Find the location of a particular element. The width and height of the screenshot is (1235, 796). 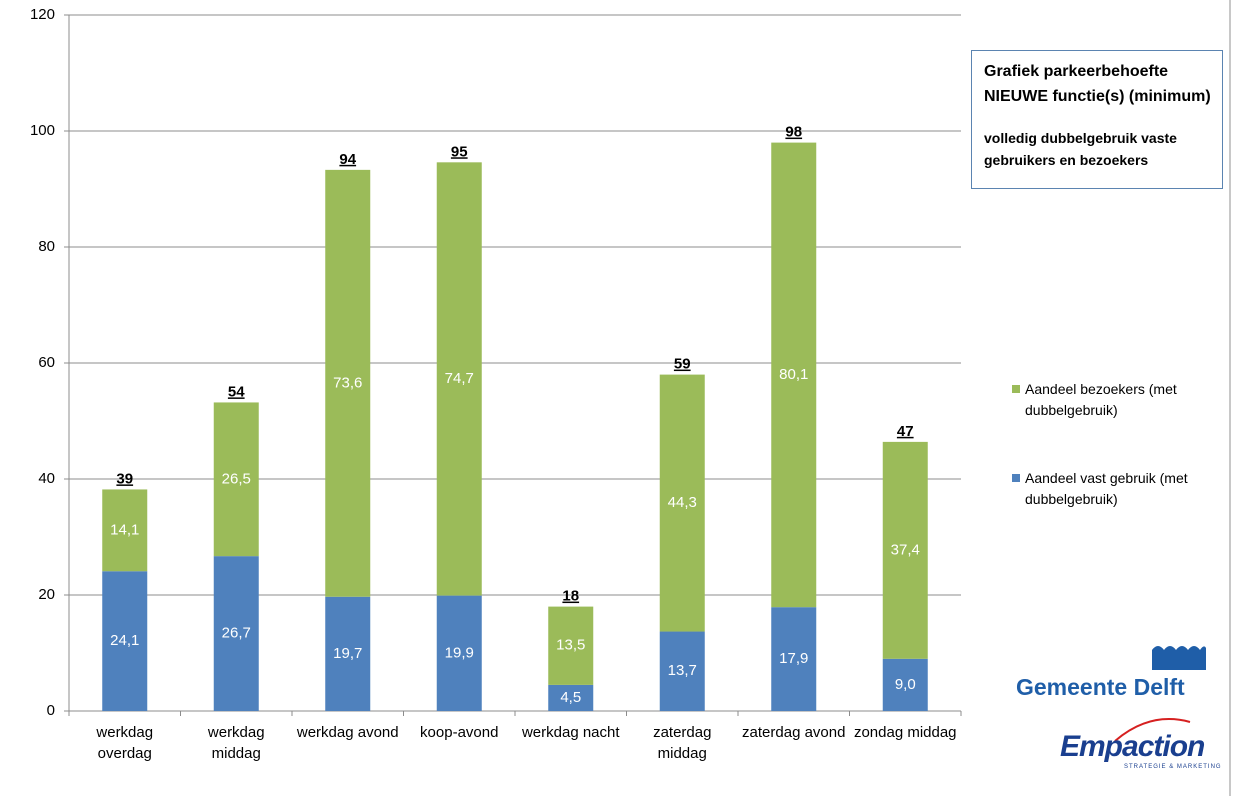

value-label: 80,1 is located at coordinates (793, 374).